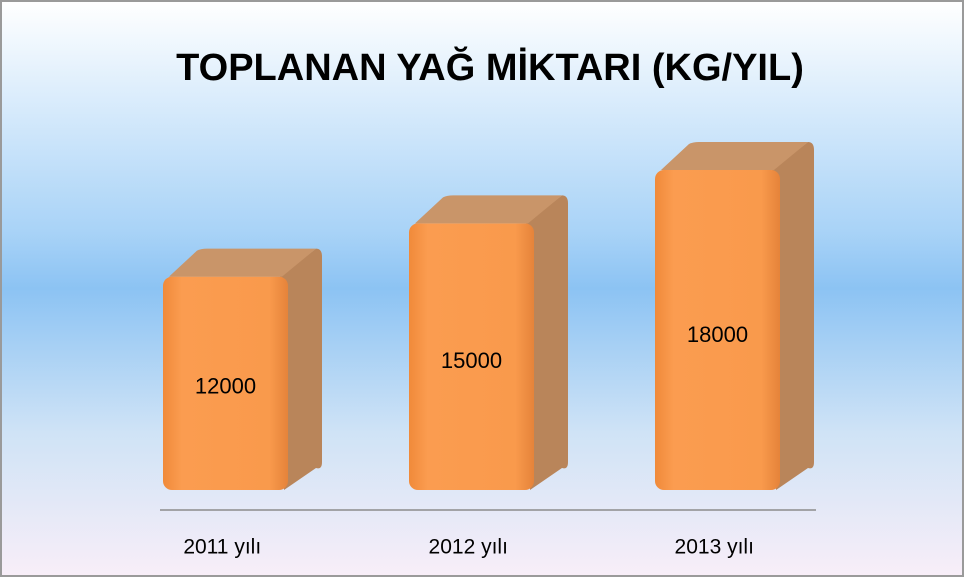  What do you see at coordinates (714, 547) in the screenshot?
I see `x-tick-label: 2013 yılı` at bounding box center [714, 547].